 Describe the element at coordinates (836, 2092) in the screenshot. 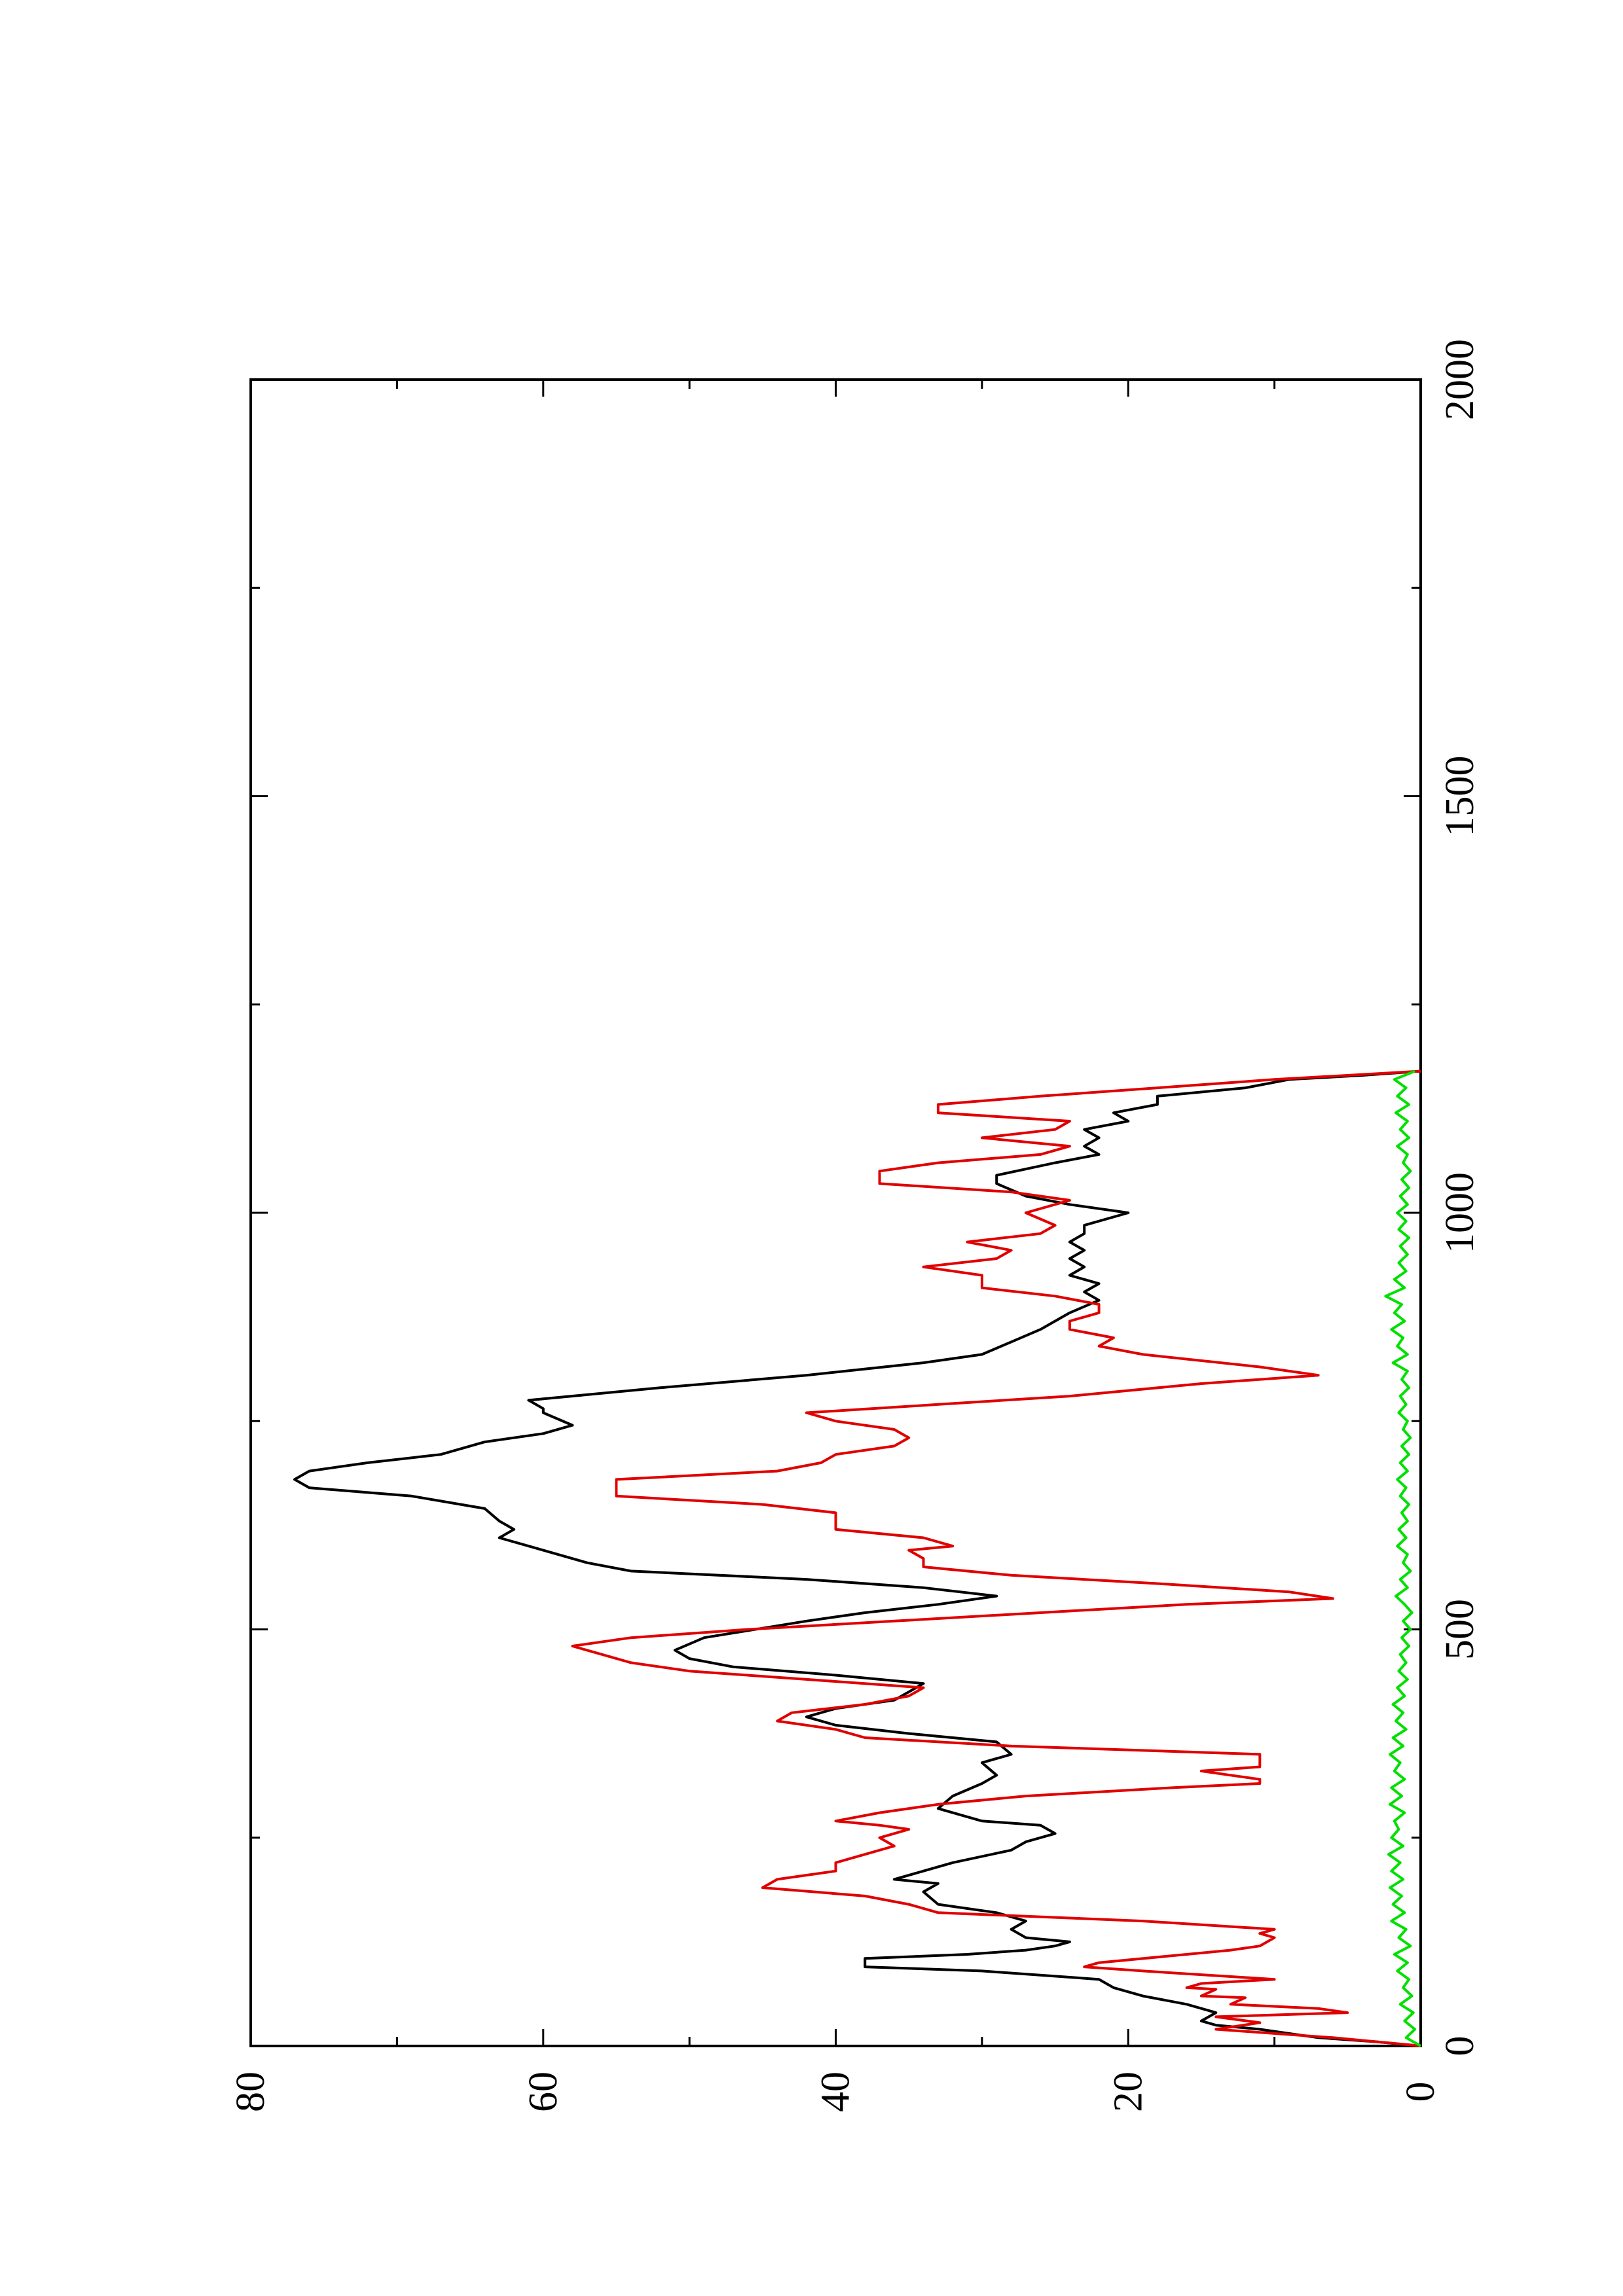

I see `y-tick-label: 40` at that location.